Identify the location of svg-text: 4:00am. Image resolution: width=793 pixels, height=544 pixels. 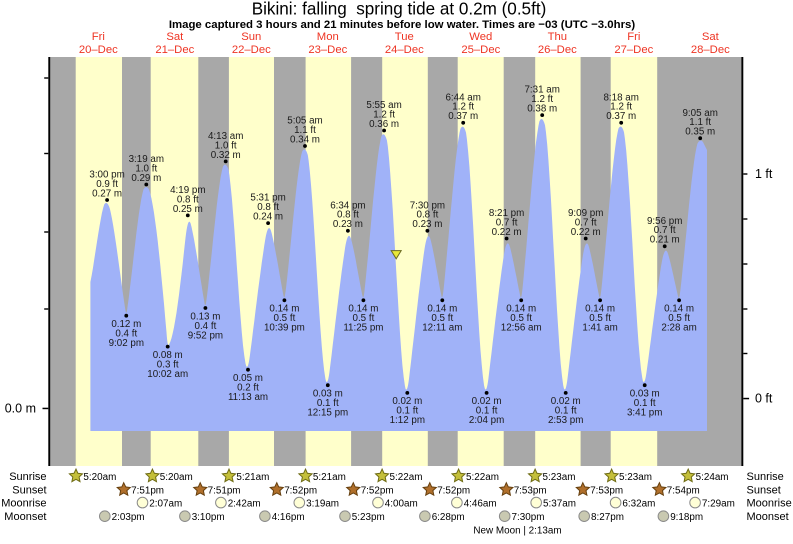
(401, 504).